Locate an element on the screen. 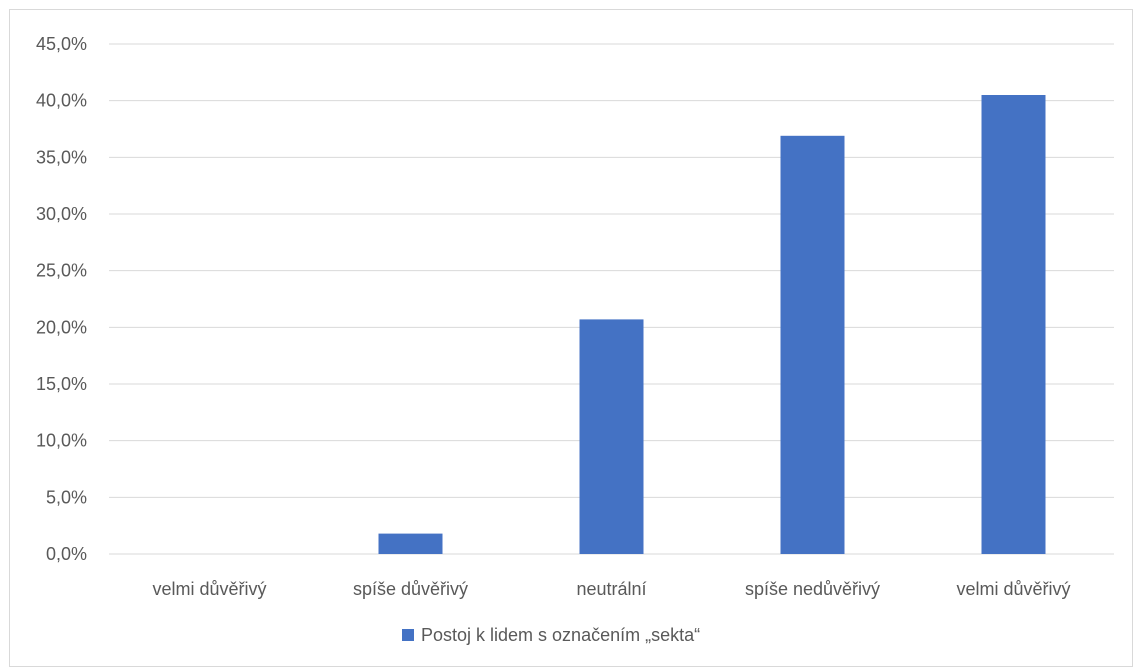 The width and height of the screenshot is (1134, 668). legend-label: Postoj k lidem s označením „sekta“ is located at coordinates (560, 635).